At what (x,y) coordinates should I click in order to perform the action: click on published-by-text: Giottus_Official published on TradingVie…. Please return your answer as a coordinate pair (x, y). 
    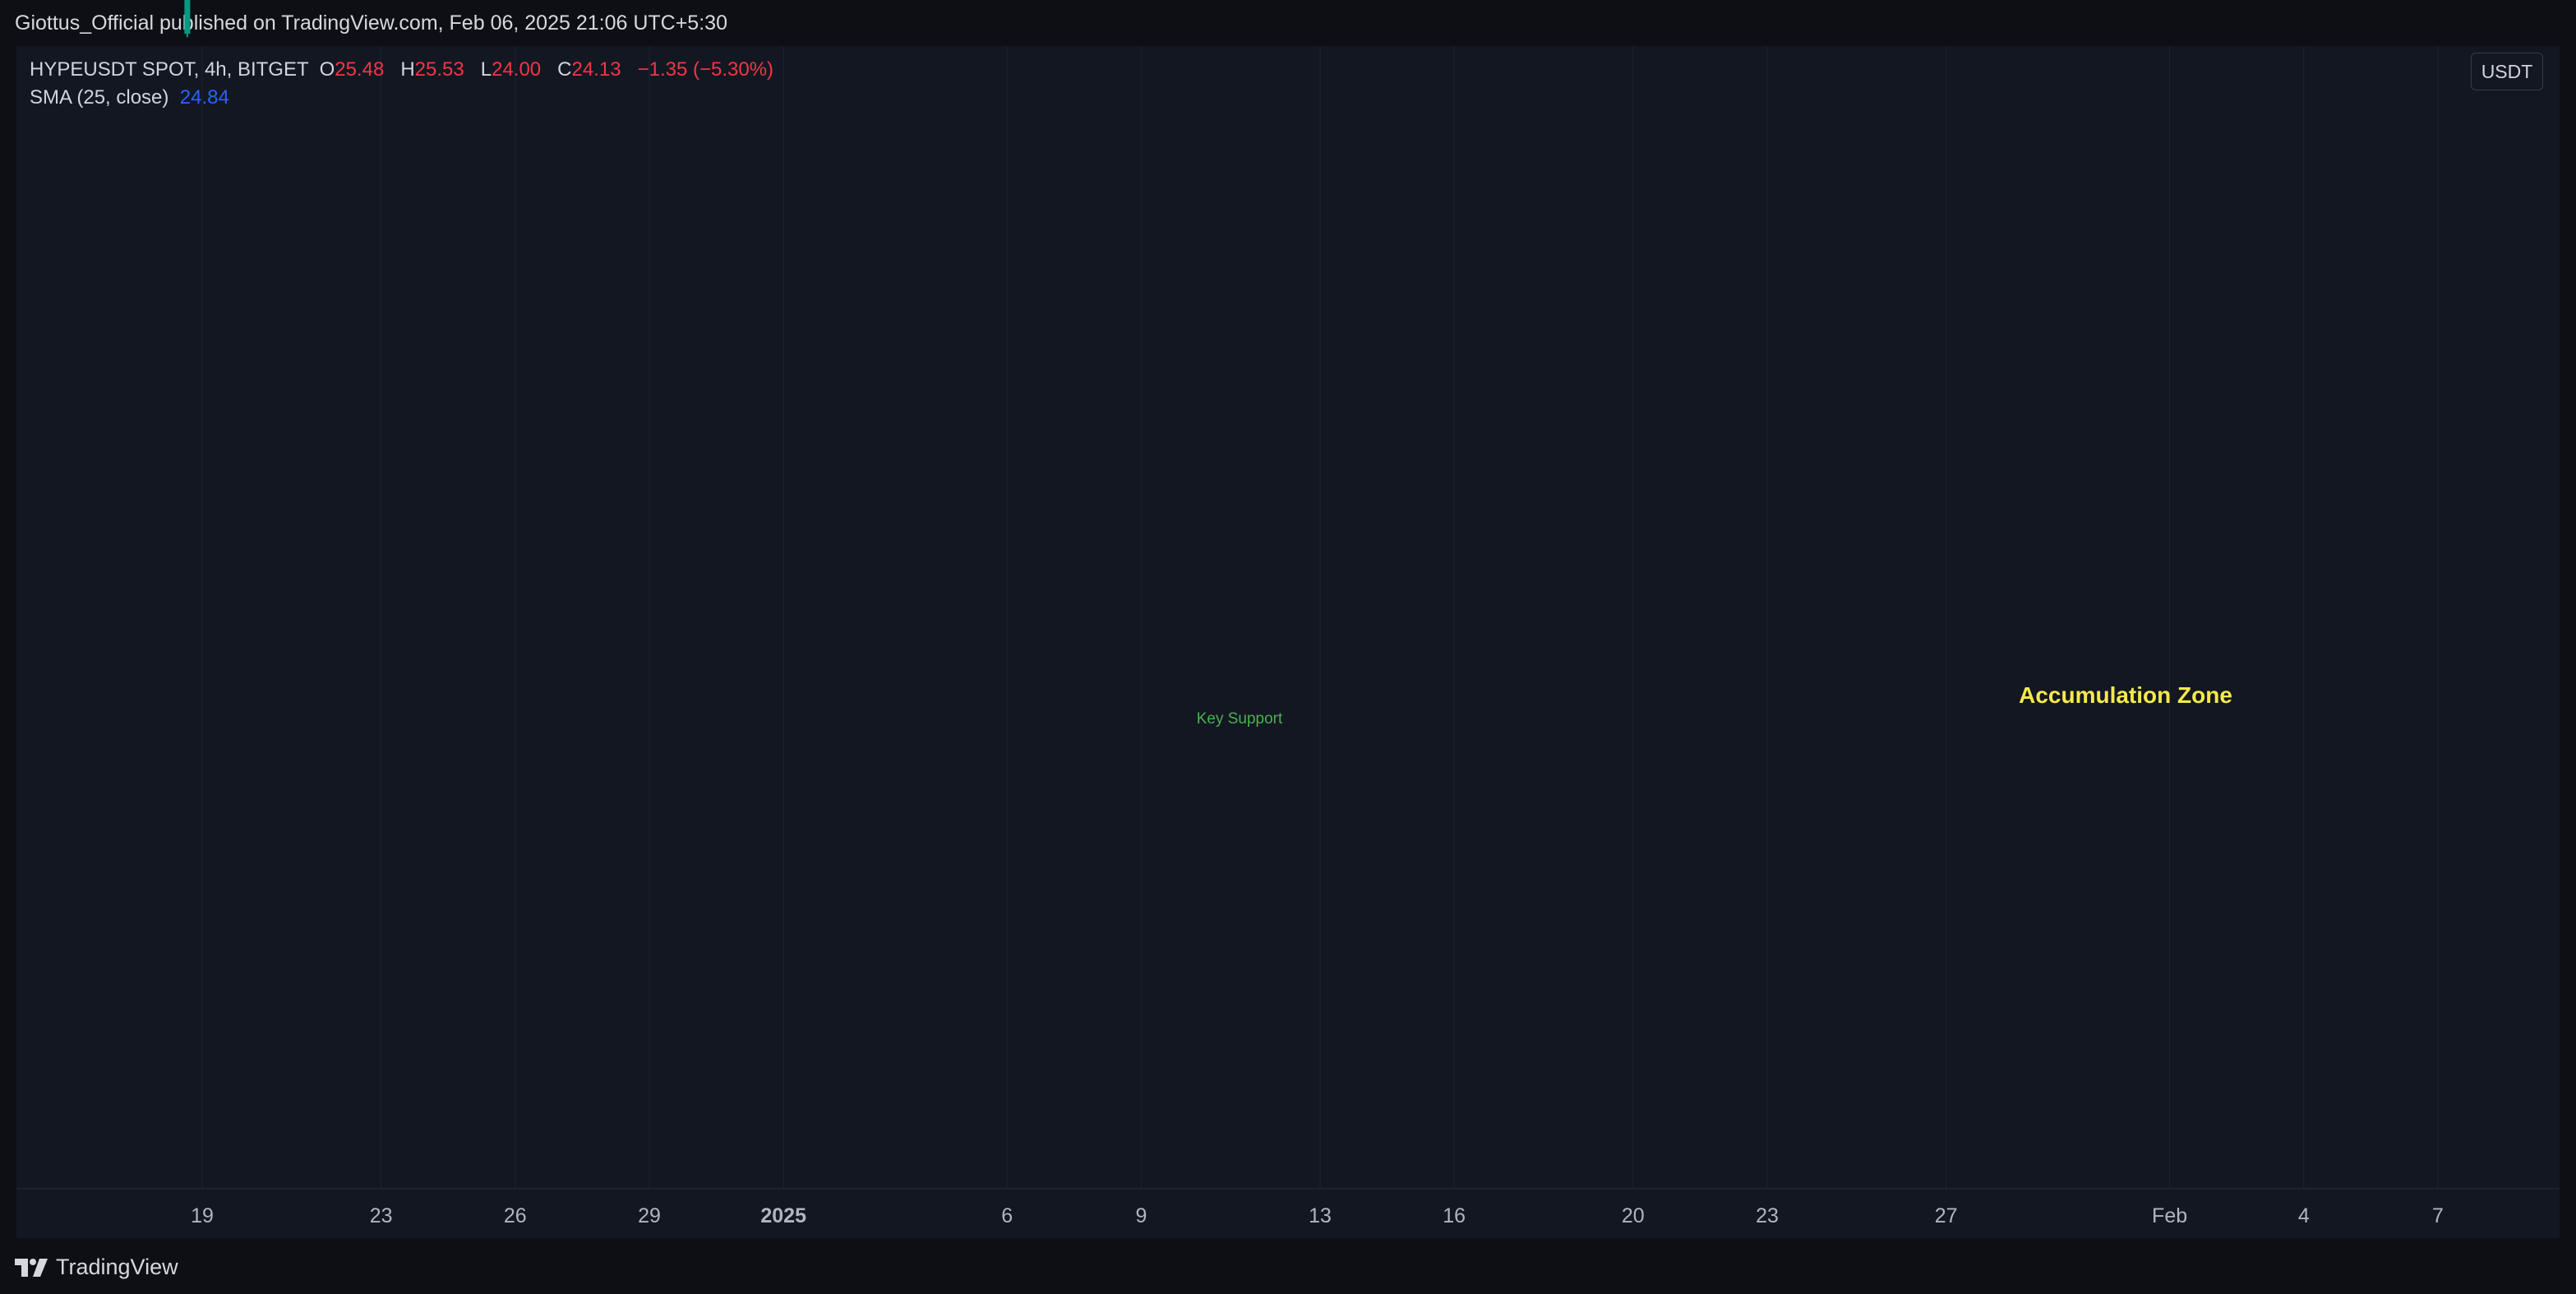
    Looking at the image, I should click on (371, 24).